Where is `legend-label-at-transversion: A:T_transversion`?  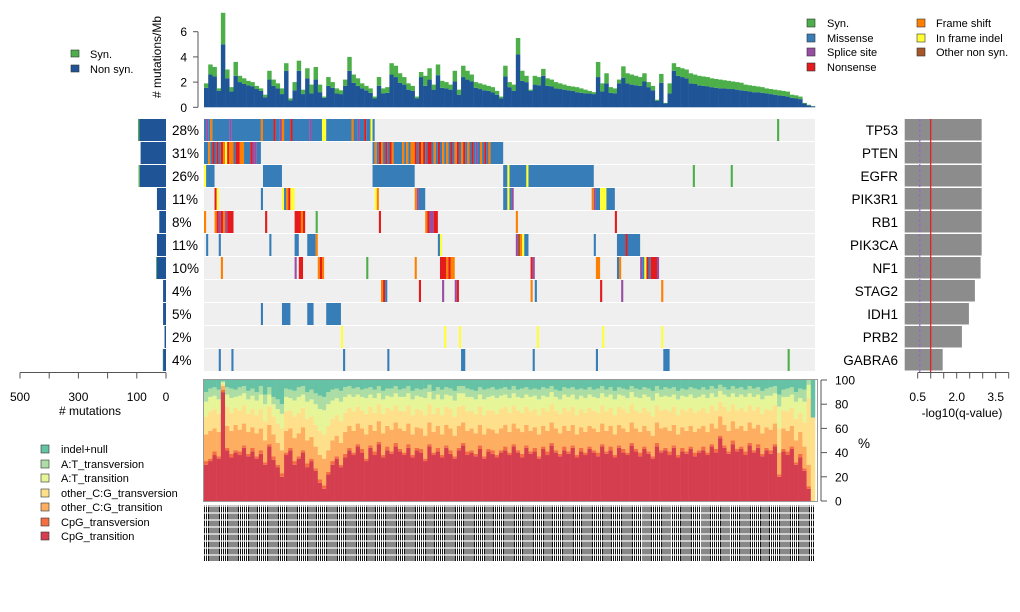 legend-label-at-transversion: A:T_transversion is located at coordinates (102, 465).